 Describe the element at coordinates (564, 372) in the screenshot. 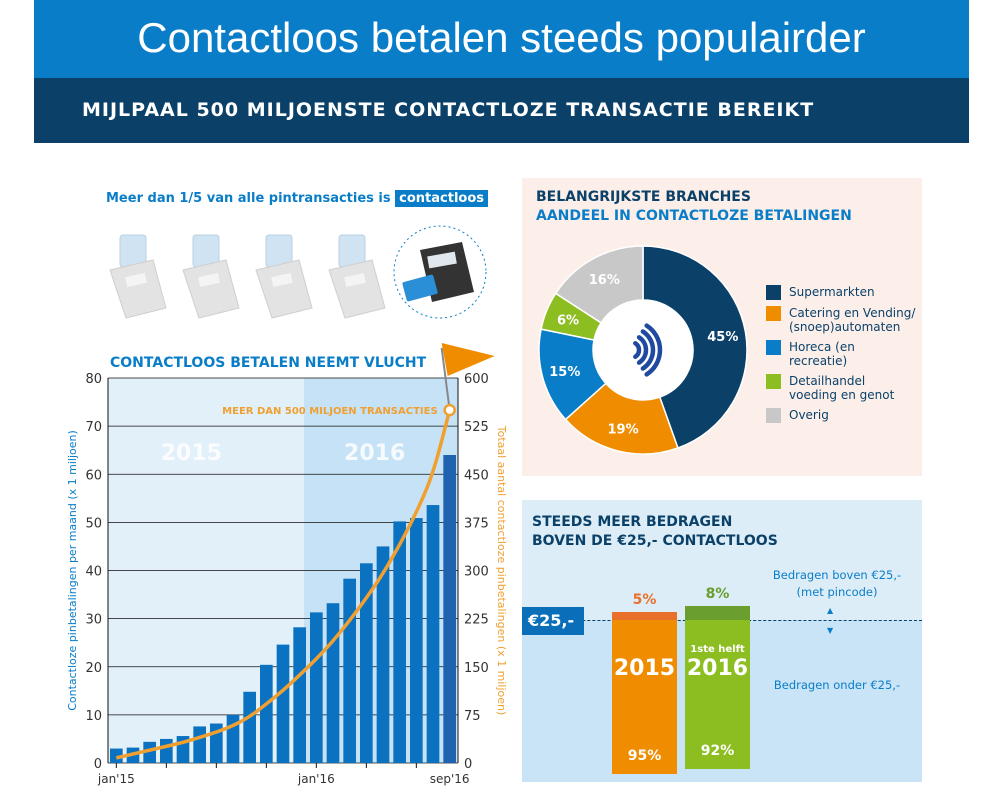

I see `pie-slice-label: 15%` at that location.